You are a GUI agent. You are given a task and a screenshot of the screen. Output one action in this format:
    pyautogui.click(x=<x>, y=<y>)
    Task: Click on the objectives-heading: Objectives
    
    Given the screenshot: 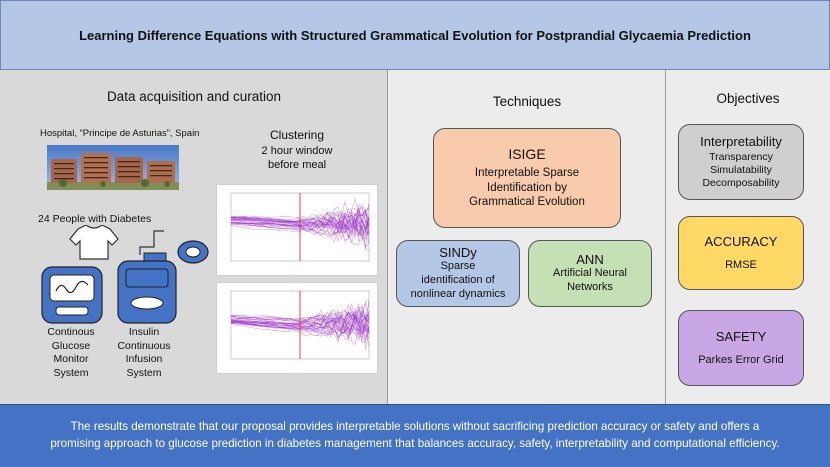 What is the action you would take?
    pyautogui.click(x=748, y=98)
    